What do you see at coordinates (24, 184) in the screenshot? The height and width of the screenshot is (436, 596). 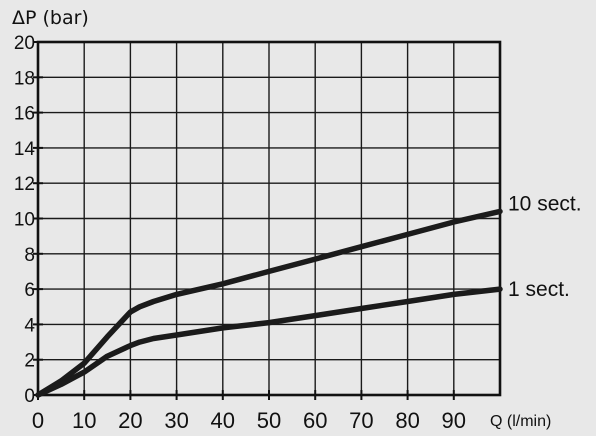 I see `y-tick-label: 12` at bounding box center [24, 184].